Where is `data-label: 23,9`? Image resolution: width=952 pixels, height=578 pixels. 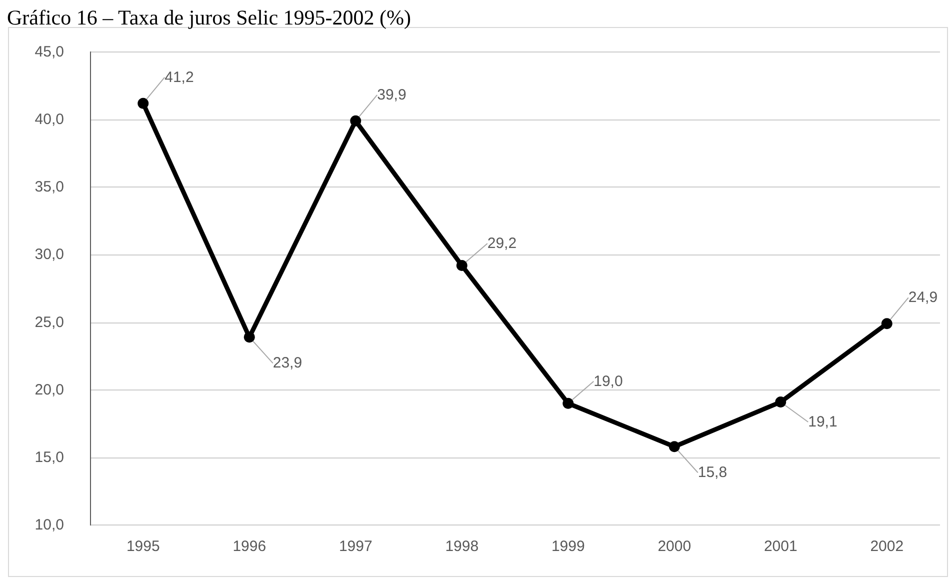
data-label: 23,9 is located at coordinates (287, 363).